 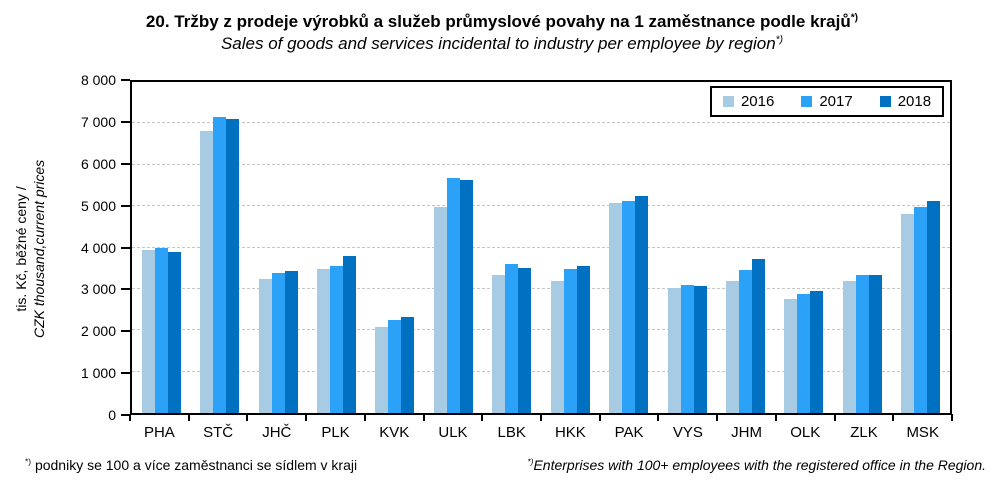 What do you see at coordinates (112, 415) in the screenshot?
I see `y-tick-label-8: 0` at bounding box center [112, 415].